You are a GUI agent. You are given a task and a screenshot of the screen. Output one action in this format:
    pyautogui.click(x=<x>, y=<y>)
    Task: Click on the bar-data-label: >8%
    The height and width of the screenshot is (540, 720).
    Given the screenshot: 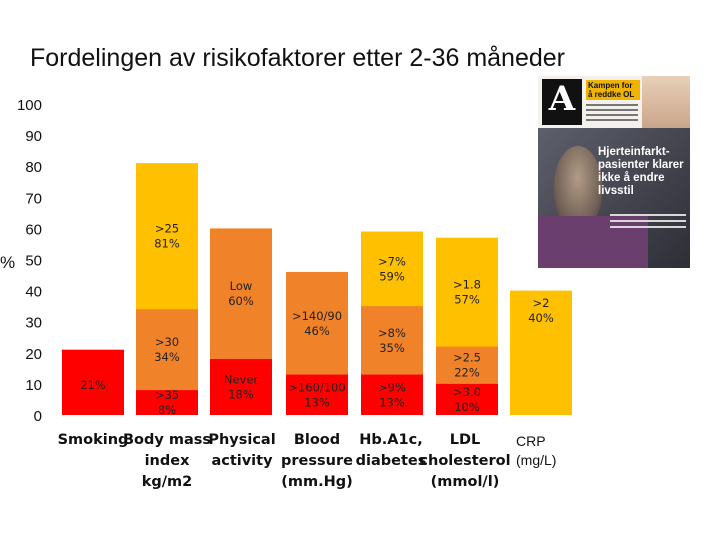 What is the action you would take?
    pyautogui.click(x=392, y=333)
    